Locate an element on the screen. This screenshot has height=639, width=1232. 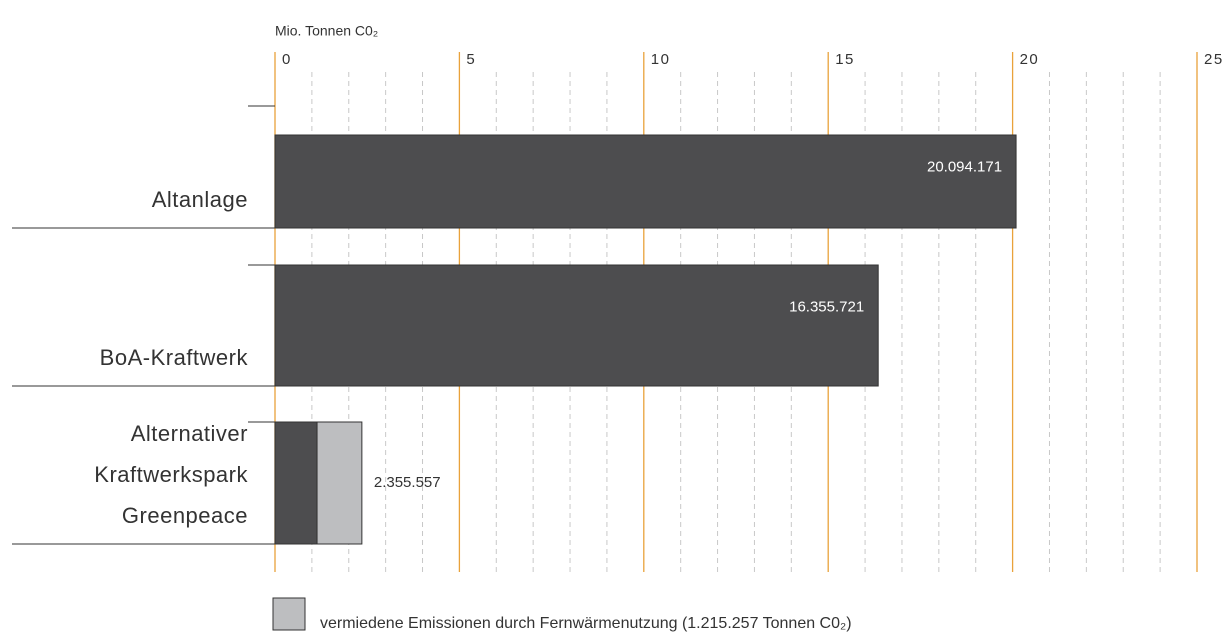
y-tick-label: Alternativer Kraftwerkspark Greenpeace is located at coordinates (171, 474).